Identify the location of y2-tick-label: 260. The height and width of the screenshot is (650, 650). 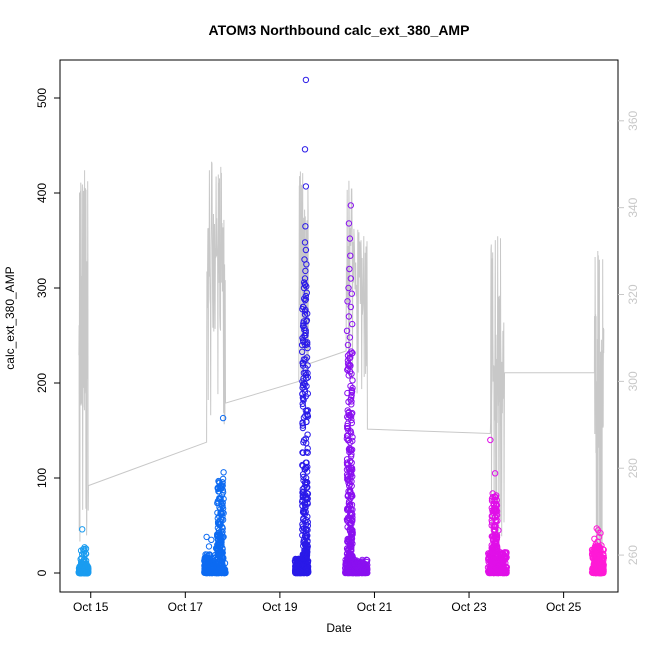
(633, 555).